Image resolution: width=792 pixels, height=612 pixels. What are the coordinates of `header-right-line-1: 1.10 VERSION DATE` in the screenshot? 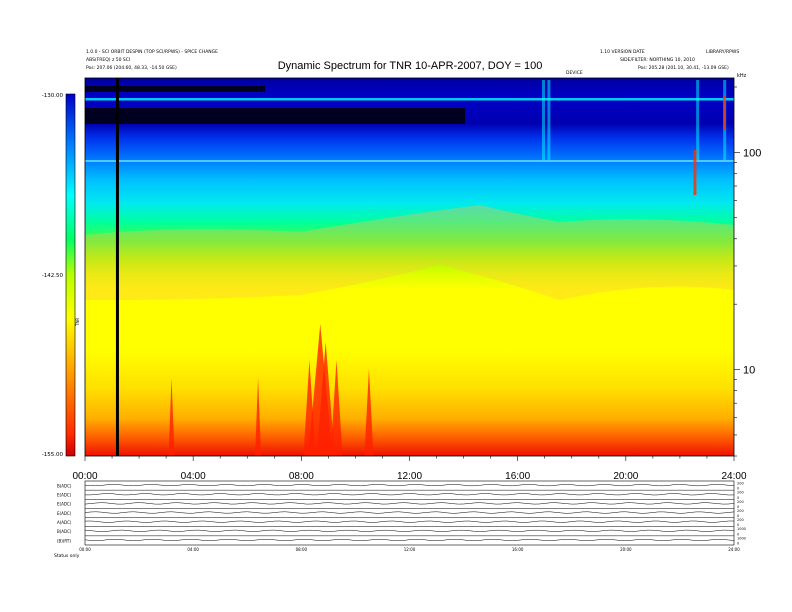 It's located at (622, 52).